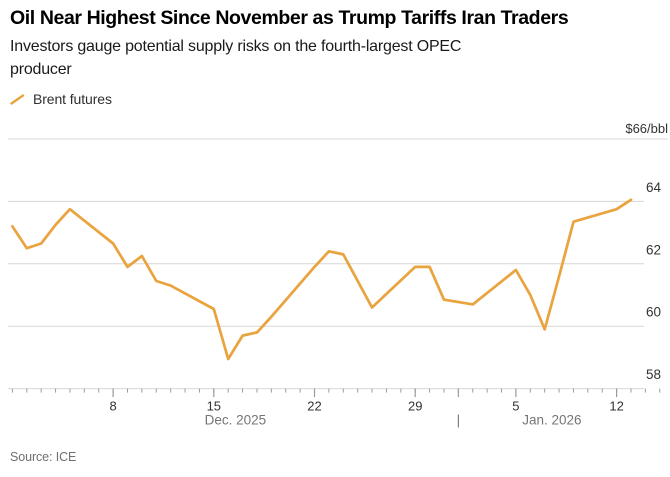  I want to click on svg-text: 29, so click(415, 406).